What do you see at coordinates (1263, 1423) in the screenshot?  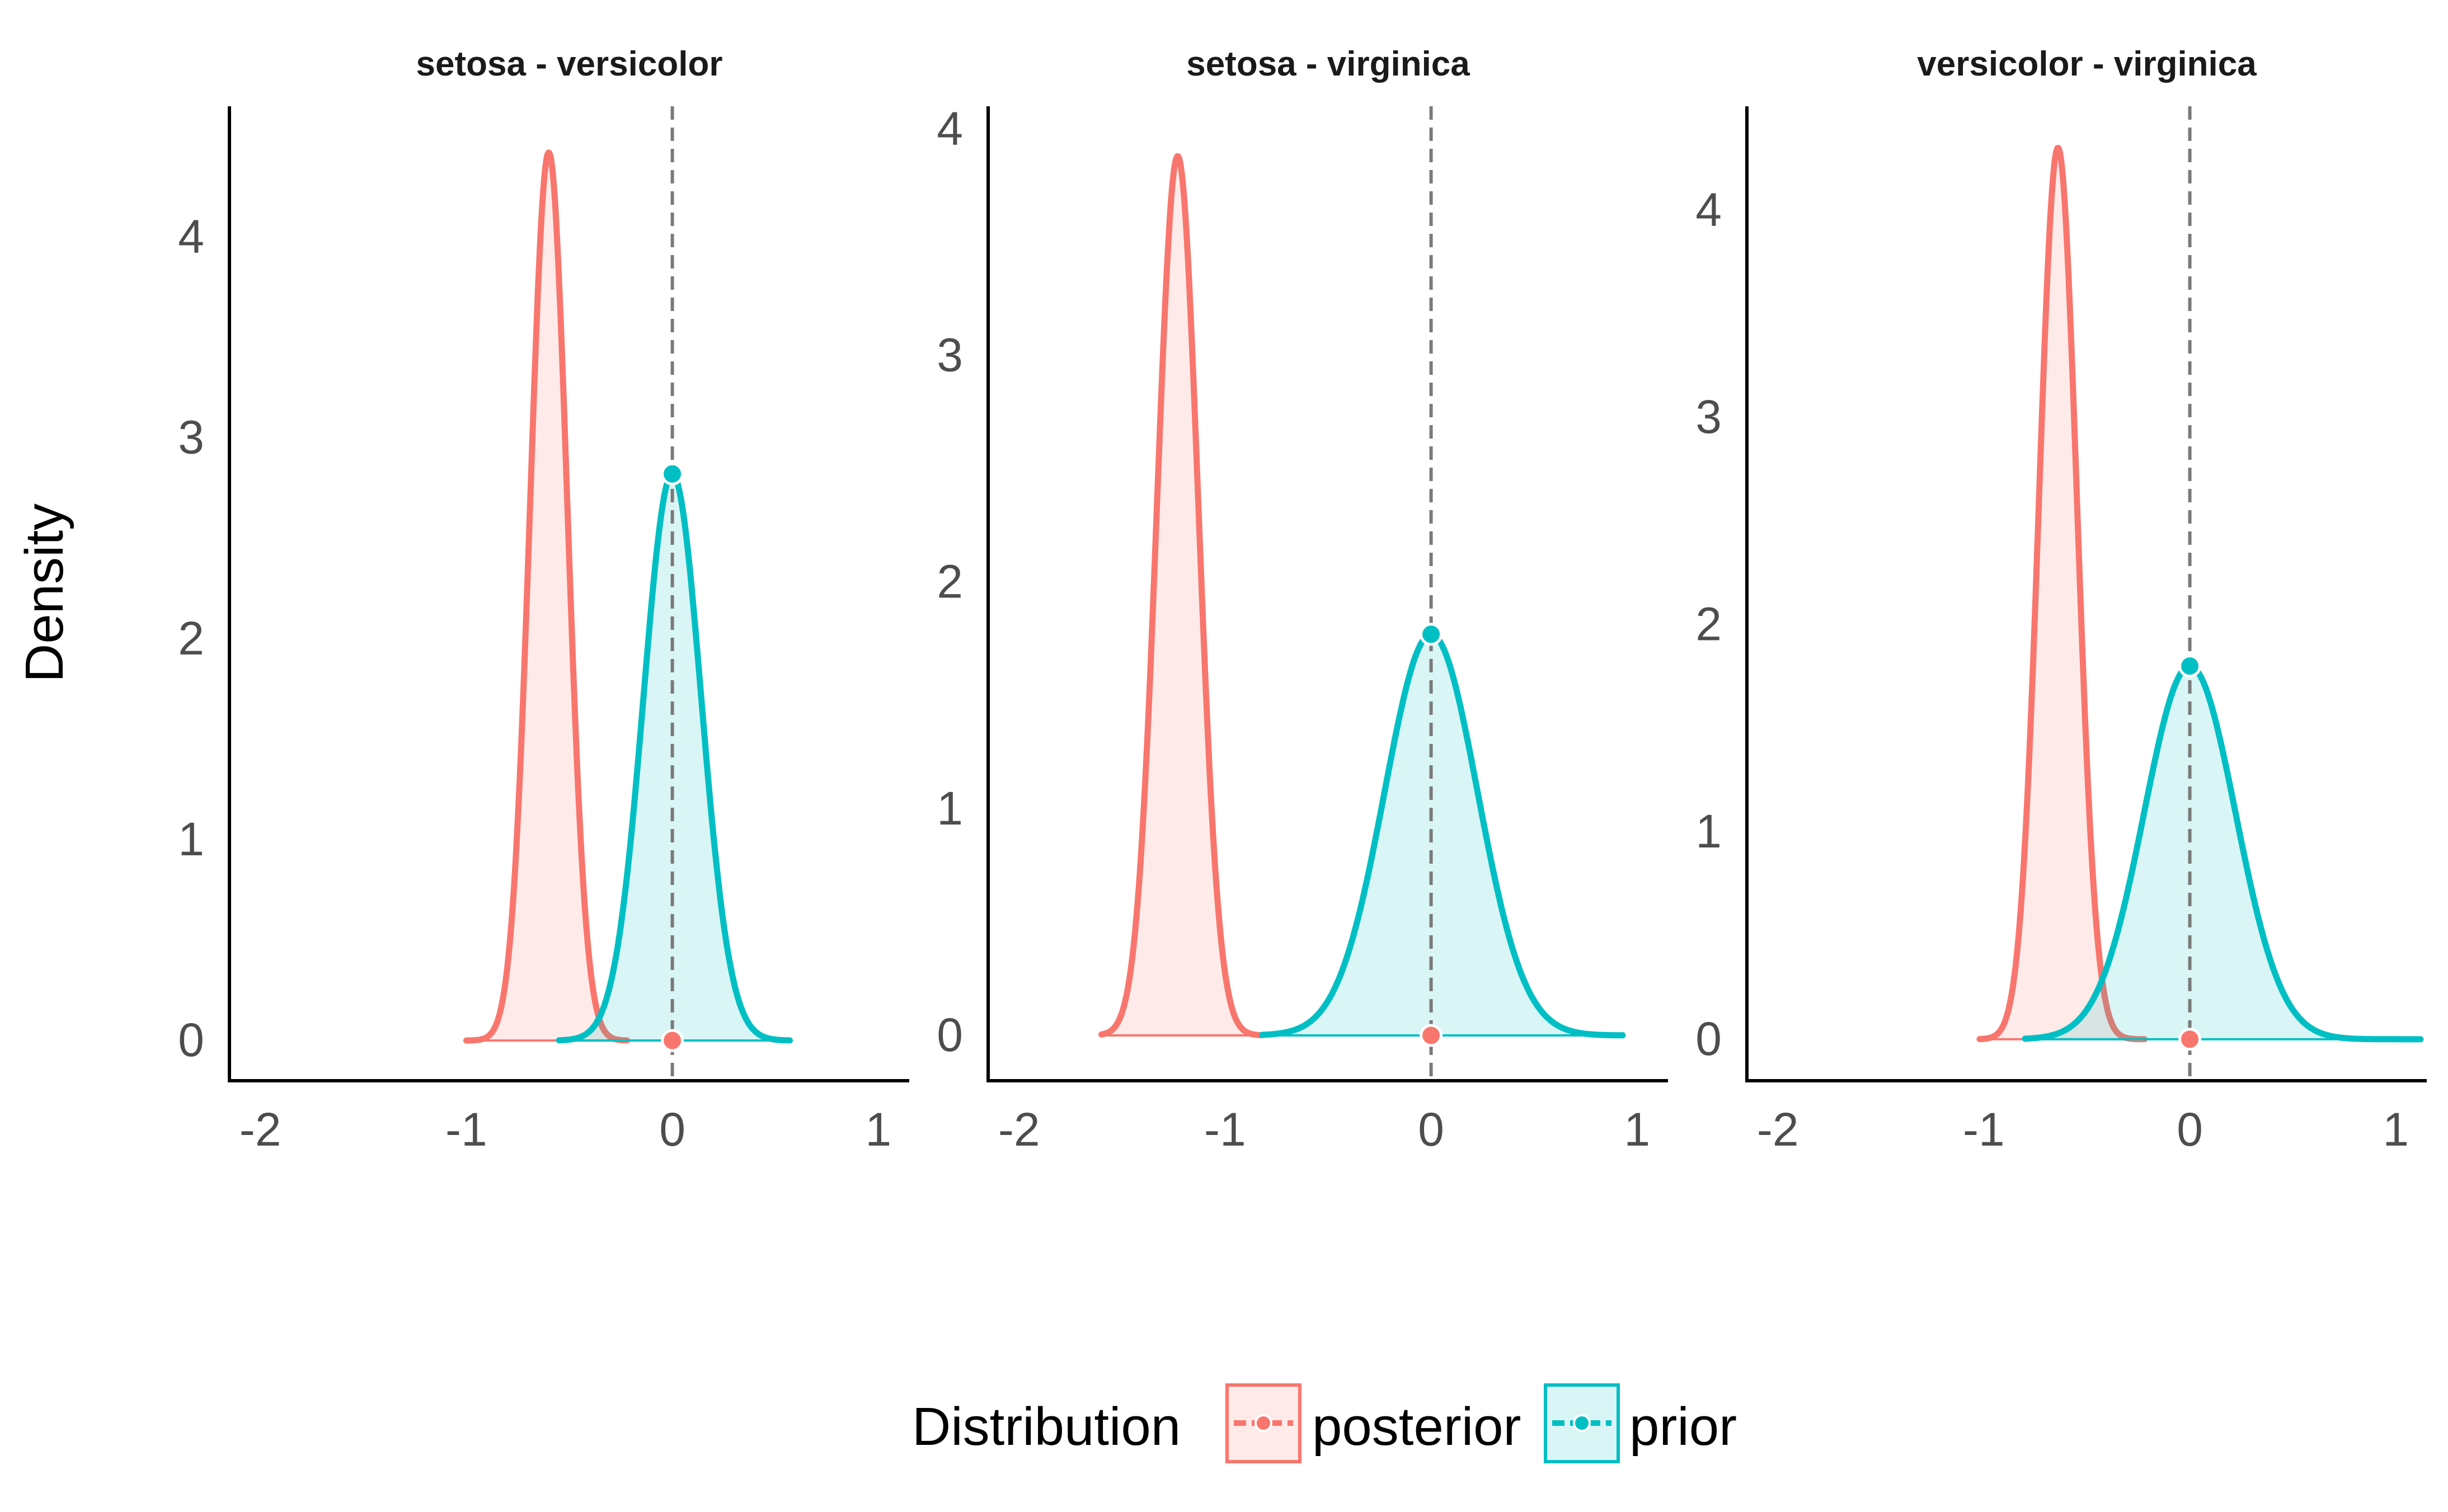 I see `legend-key-point-posterior` at bounding box center [1263, 1423].